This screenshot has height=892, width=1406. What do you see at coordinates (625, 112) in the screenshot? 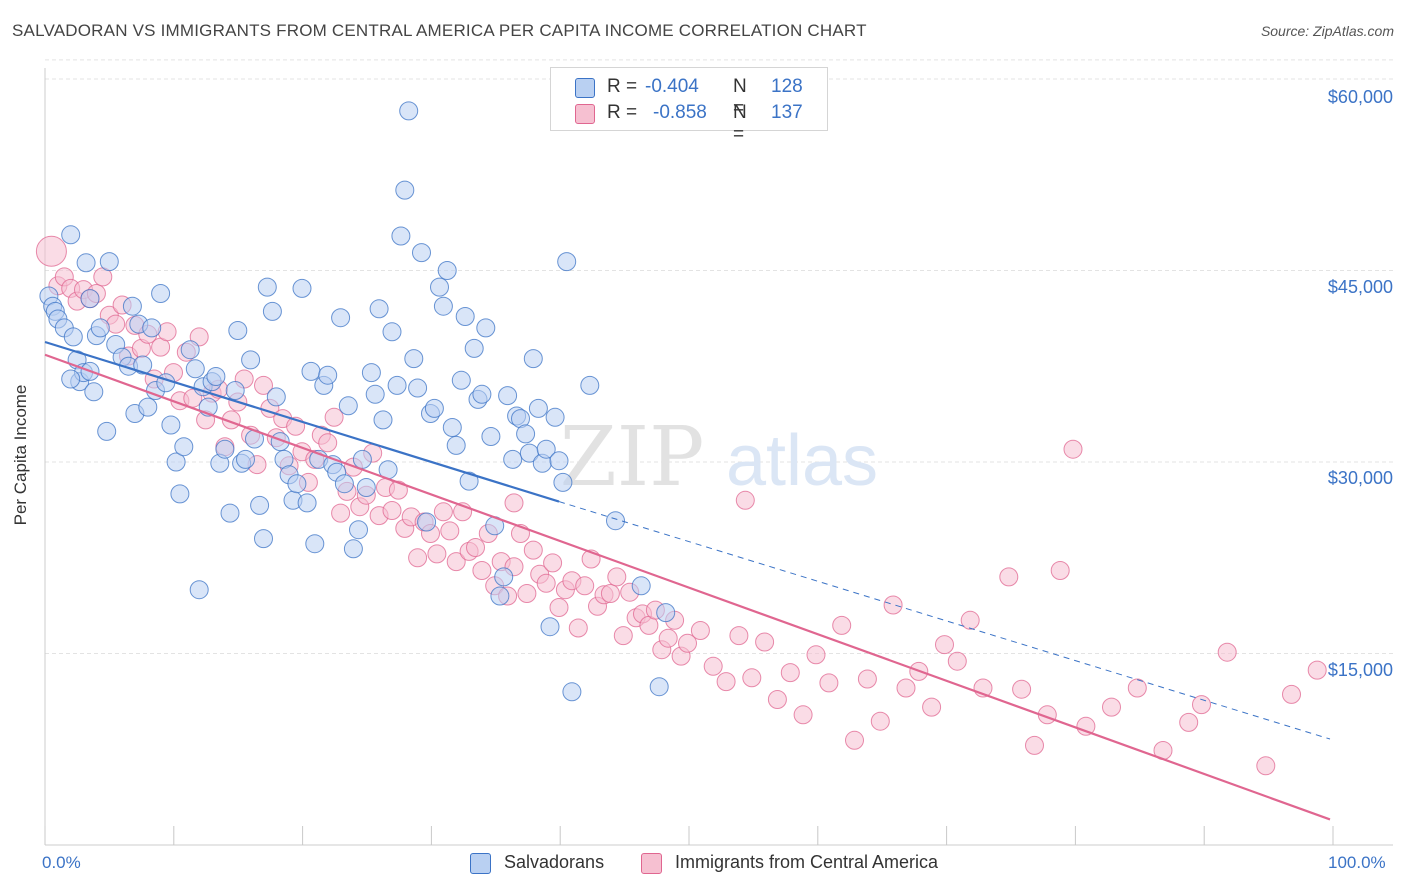
I see `r-label: R =` at bounding box center [625, 112].